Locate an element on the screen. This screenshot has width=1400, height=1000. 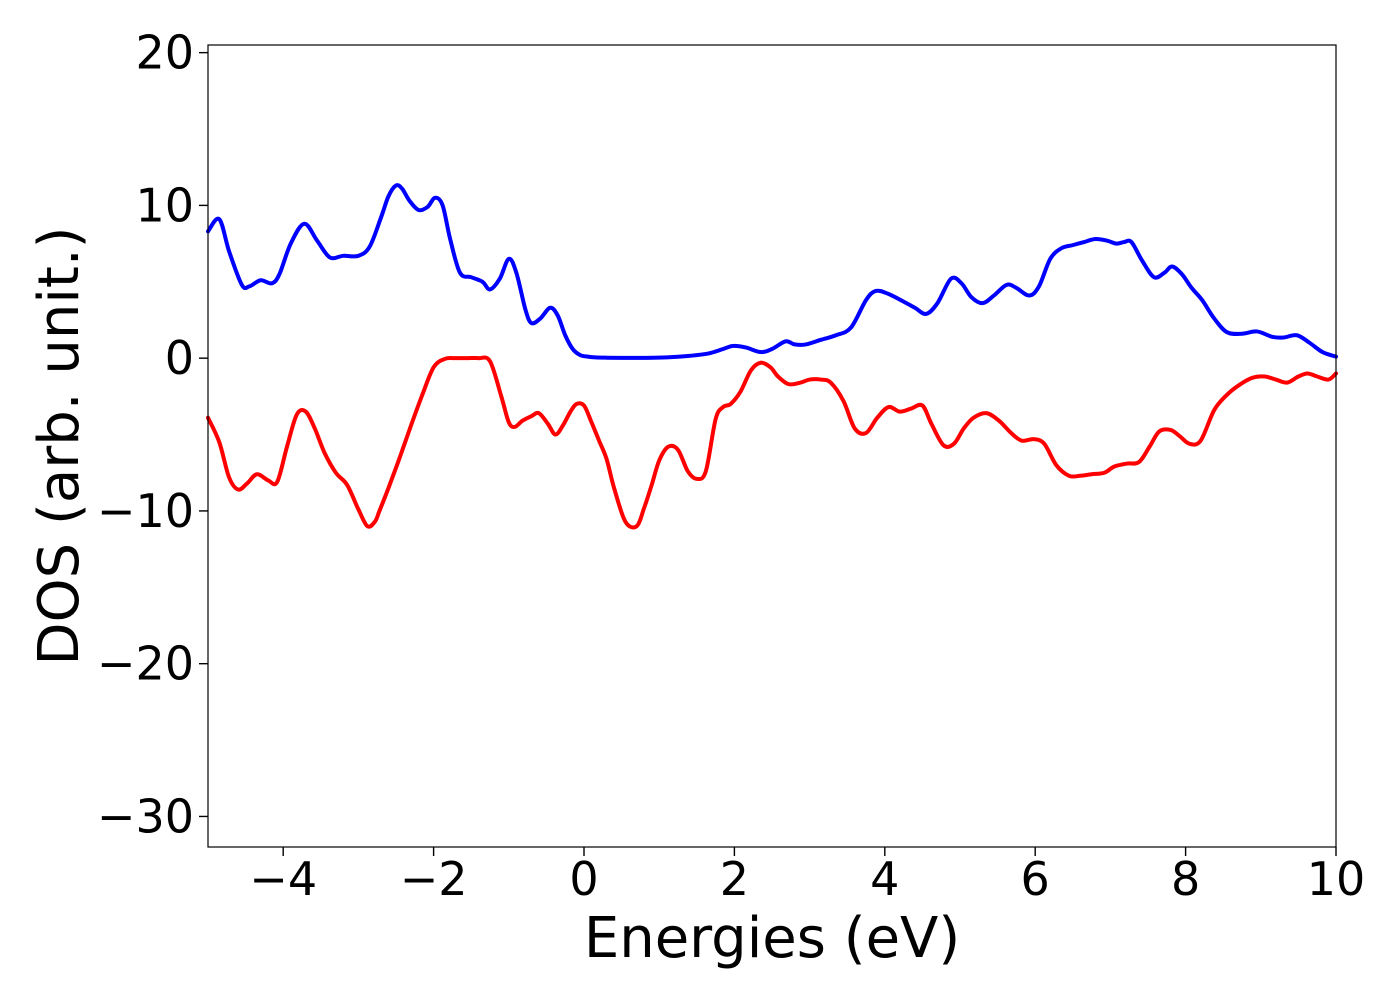
x-tick-label: 6 is located at coordinates (1035, 879).